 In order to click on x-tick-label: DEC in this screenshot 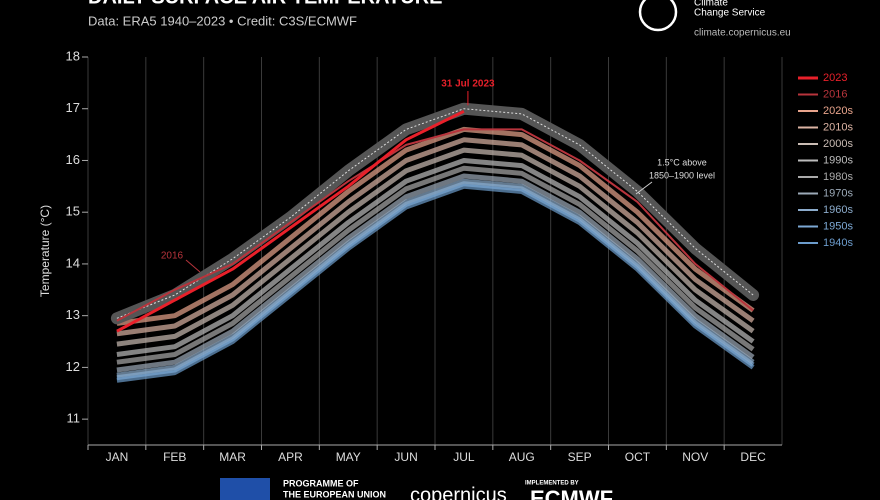, I will do `click(753, 457)`.